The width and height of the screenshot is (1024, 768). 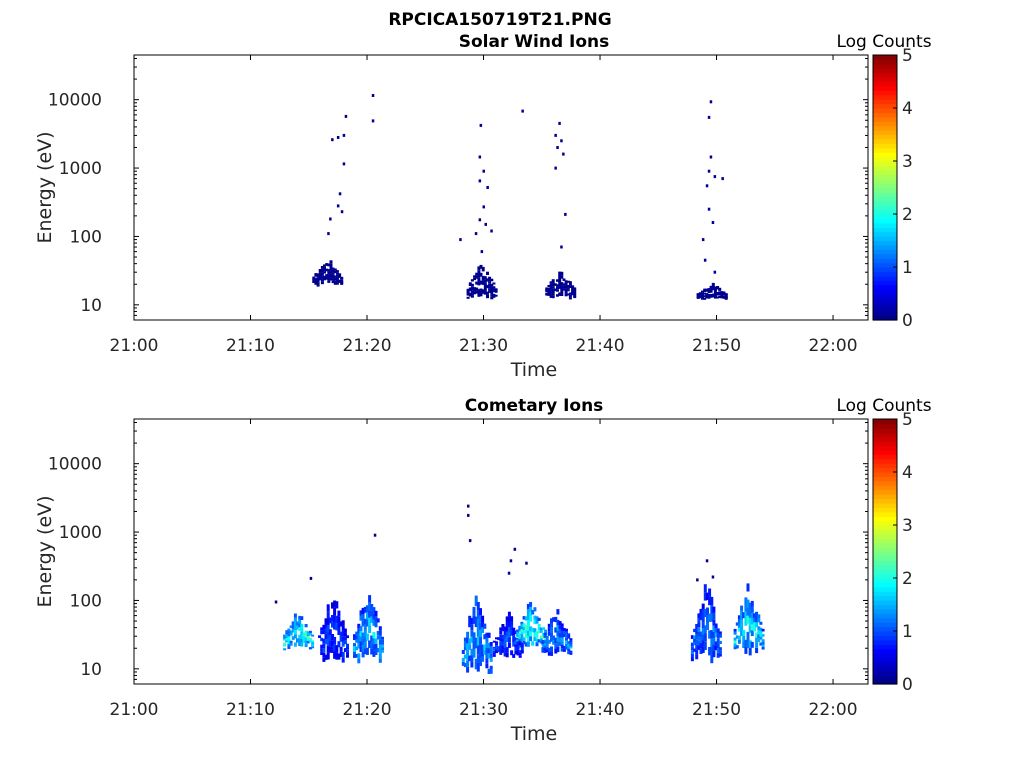 What do you see at coordinates (716, 346) in the screenshot?
I see `x-tick-label: 21:50` at bounding box center [716, 346].